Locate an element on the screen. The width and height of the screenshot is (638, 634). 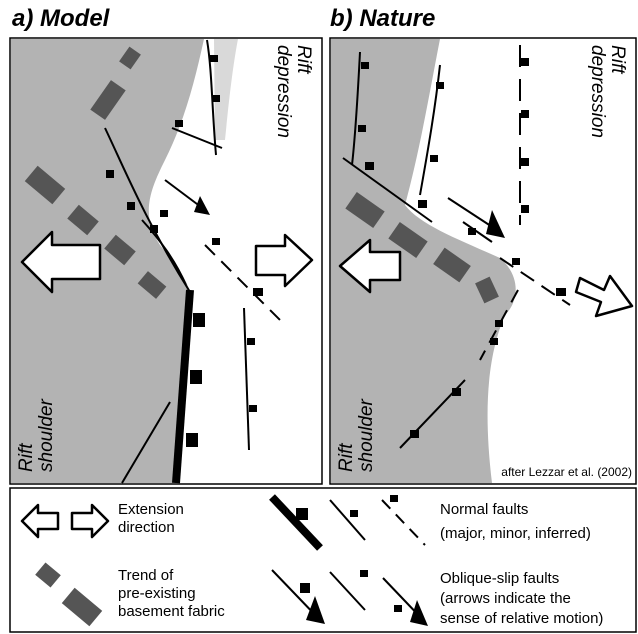
credit: after Lezzar et al. (2002) is located at coordinates (566, 472).